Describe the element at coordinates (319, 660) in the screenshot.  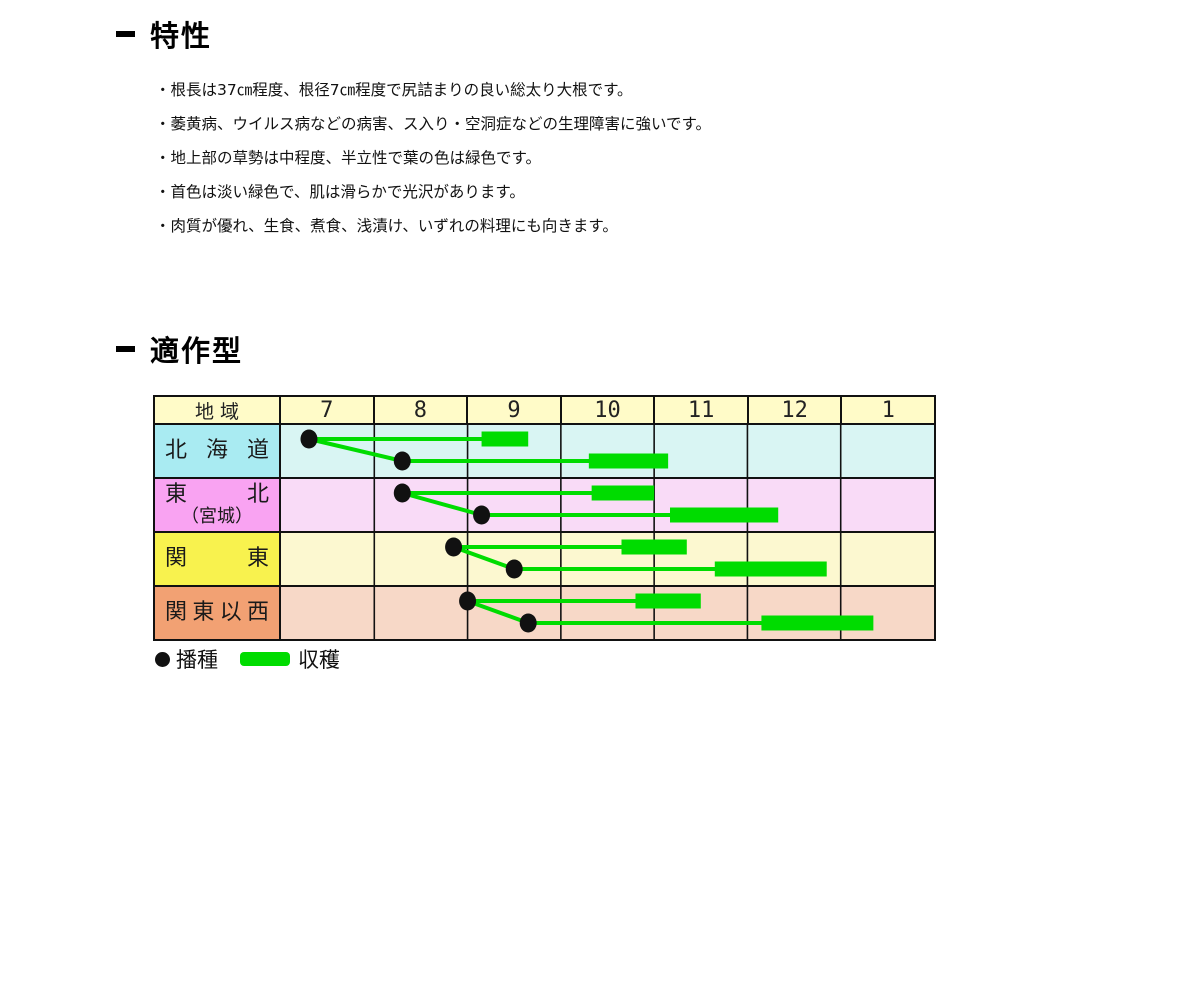
I see `legend-harvest-label: 収穫` at that location.